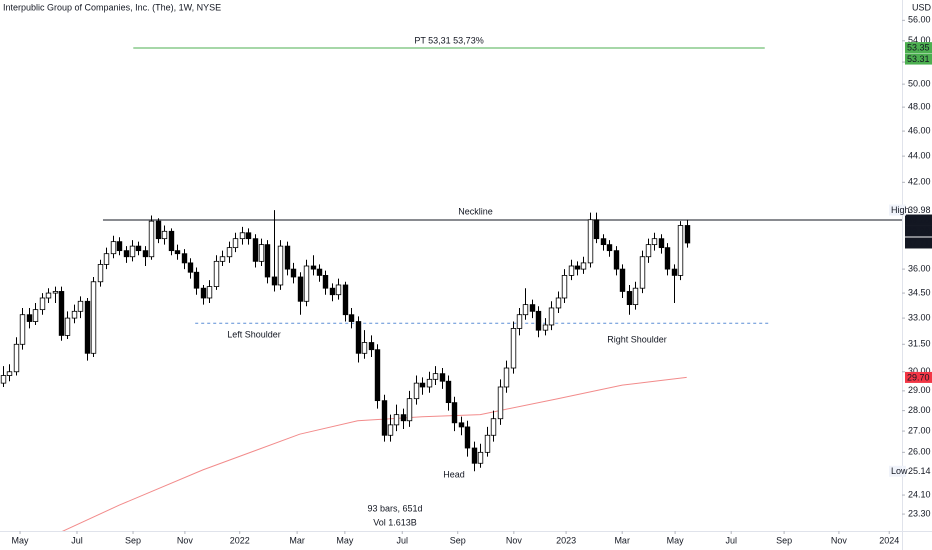 Image resolution: width=932 pixels, height=550 pixels. Describe the element at coordinates (919, 155) in the screenshot. I see `y-tick-label: 44.00` at that location.